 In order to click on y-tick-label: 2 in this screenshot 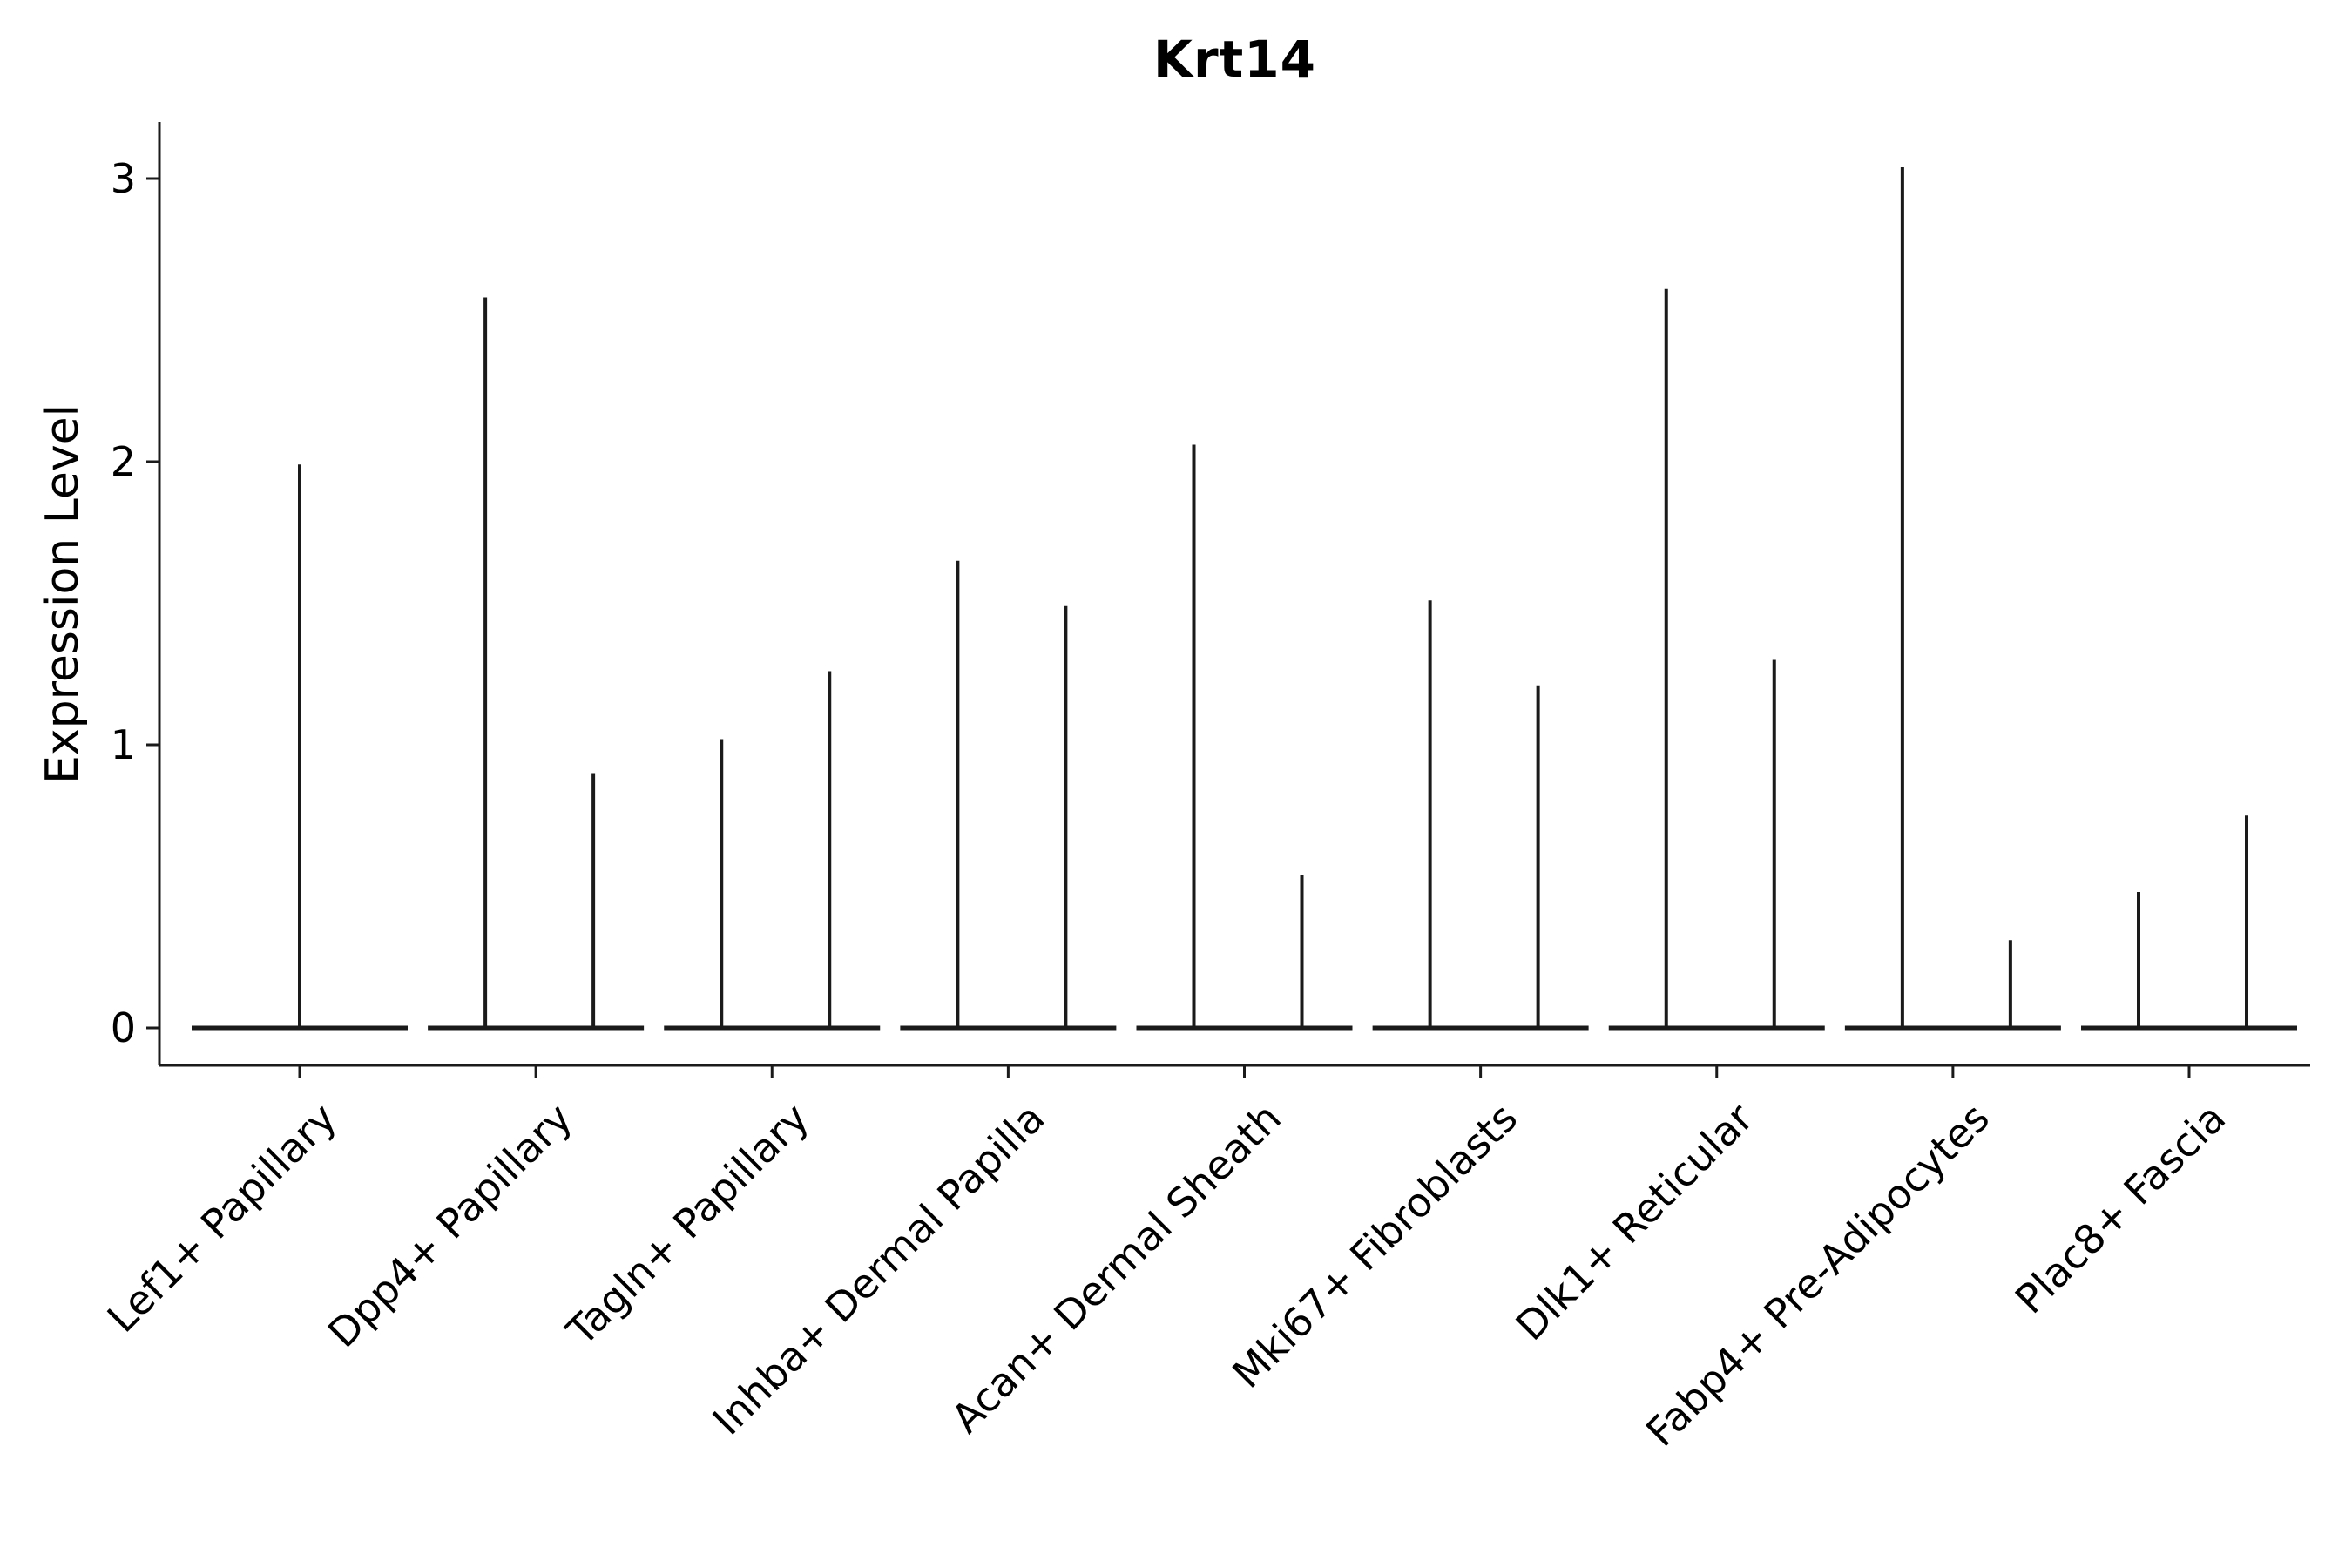, I will do `click(124, 461)`.